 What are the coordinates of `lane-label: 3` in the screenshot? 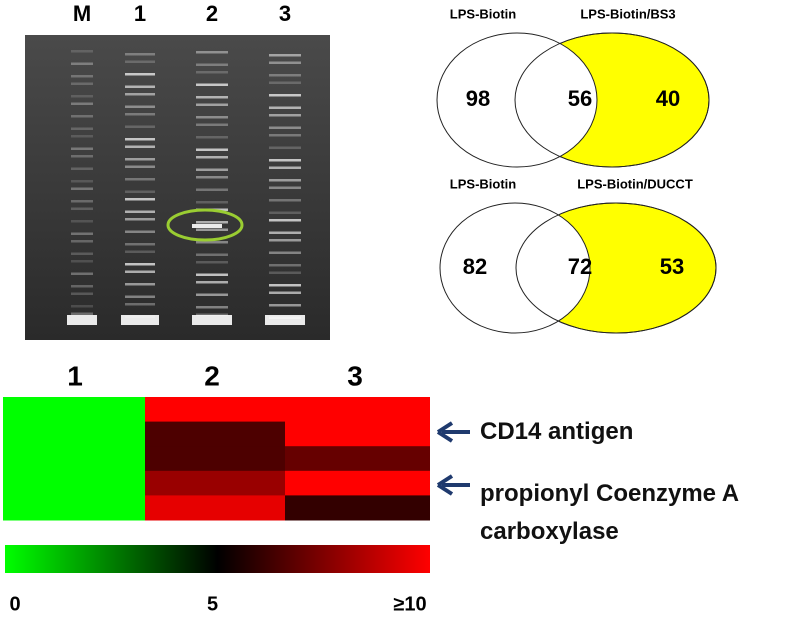 It's located at (285, 13).